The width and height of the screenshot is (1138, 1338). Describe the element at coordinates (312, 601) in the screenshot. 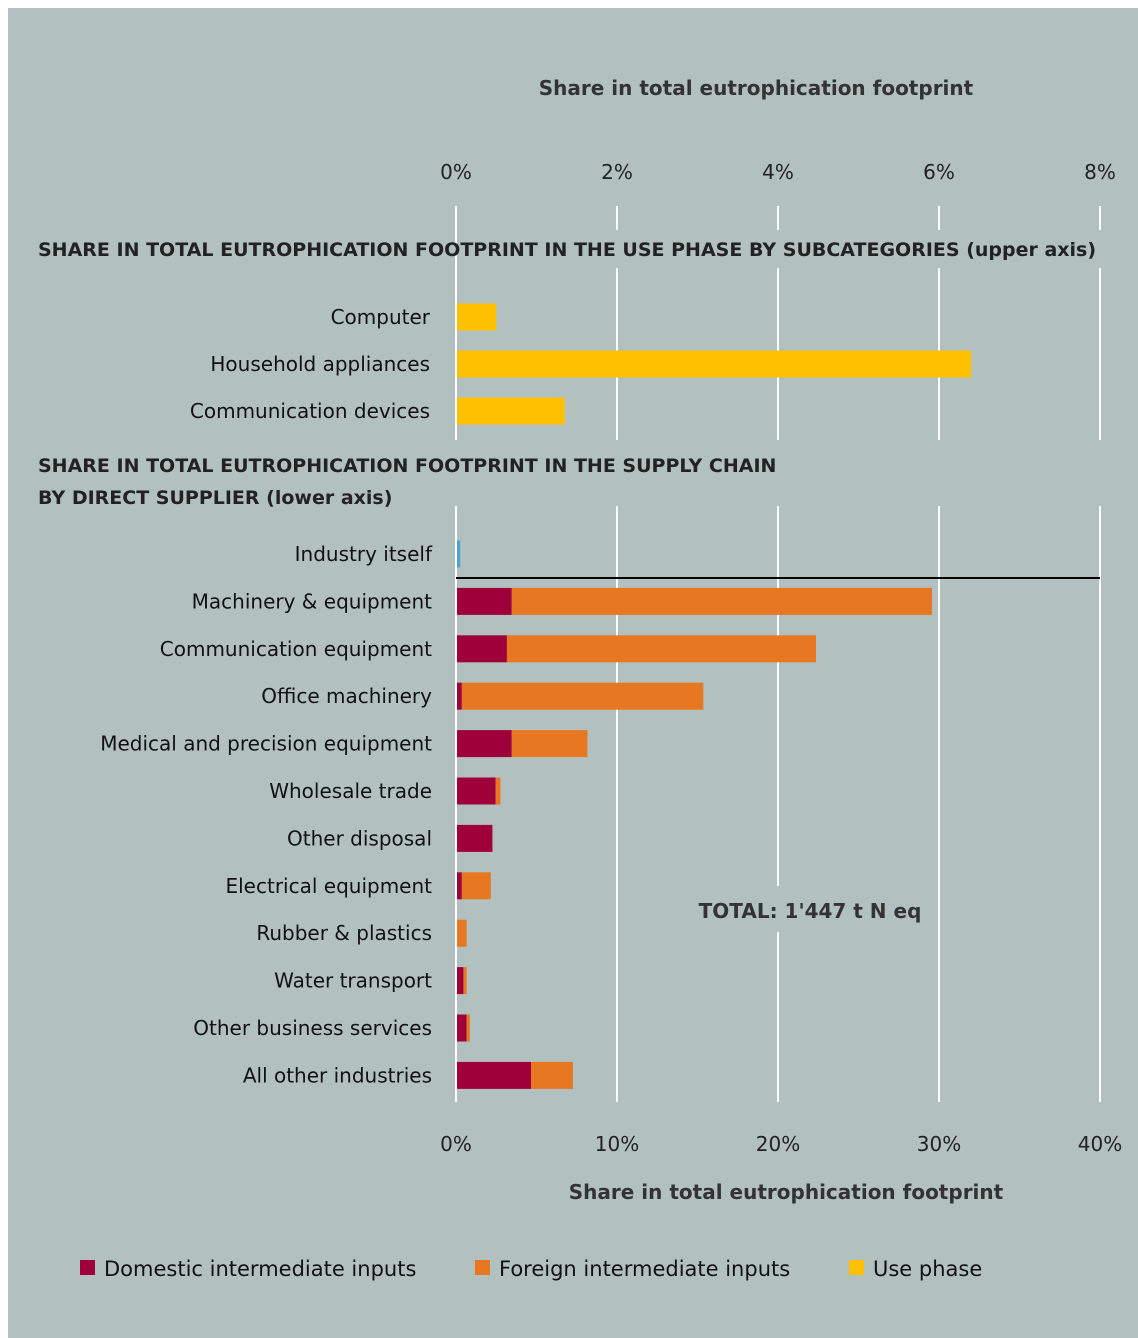

I see `lower-category-label: Machinery & equipment` at that location.